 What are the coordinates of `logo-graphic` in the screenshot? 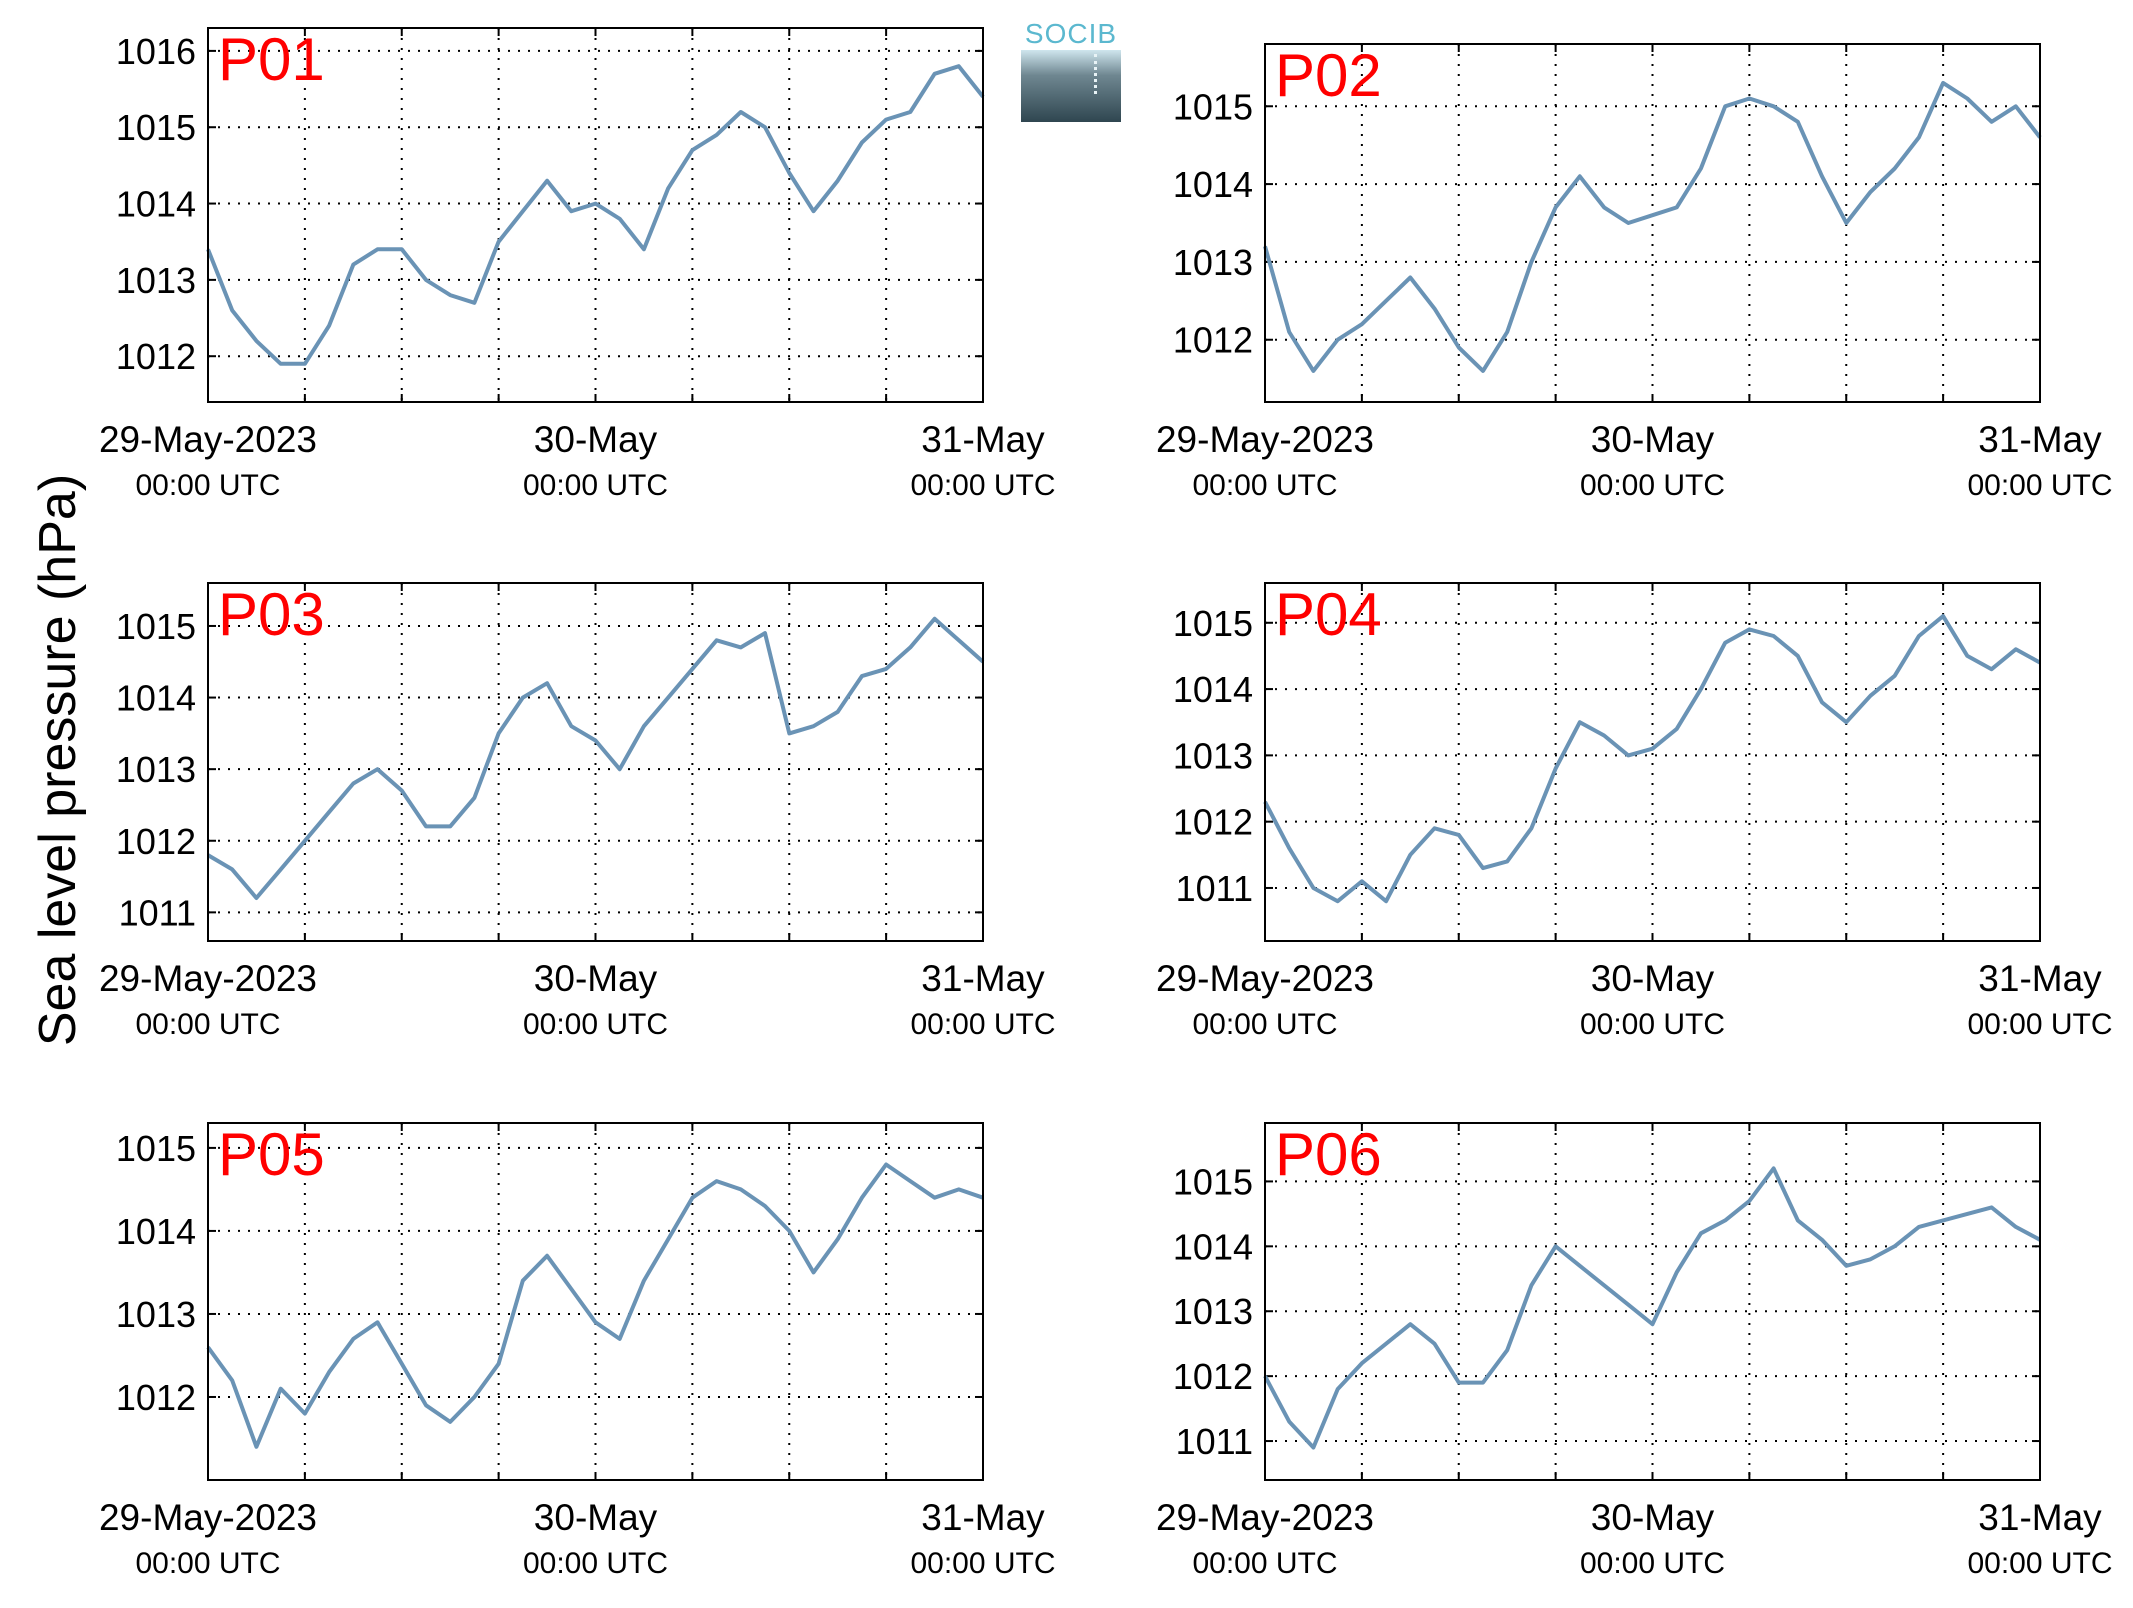 It's located at (1071, 86).